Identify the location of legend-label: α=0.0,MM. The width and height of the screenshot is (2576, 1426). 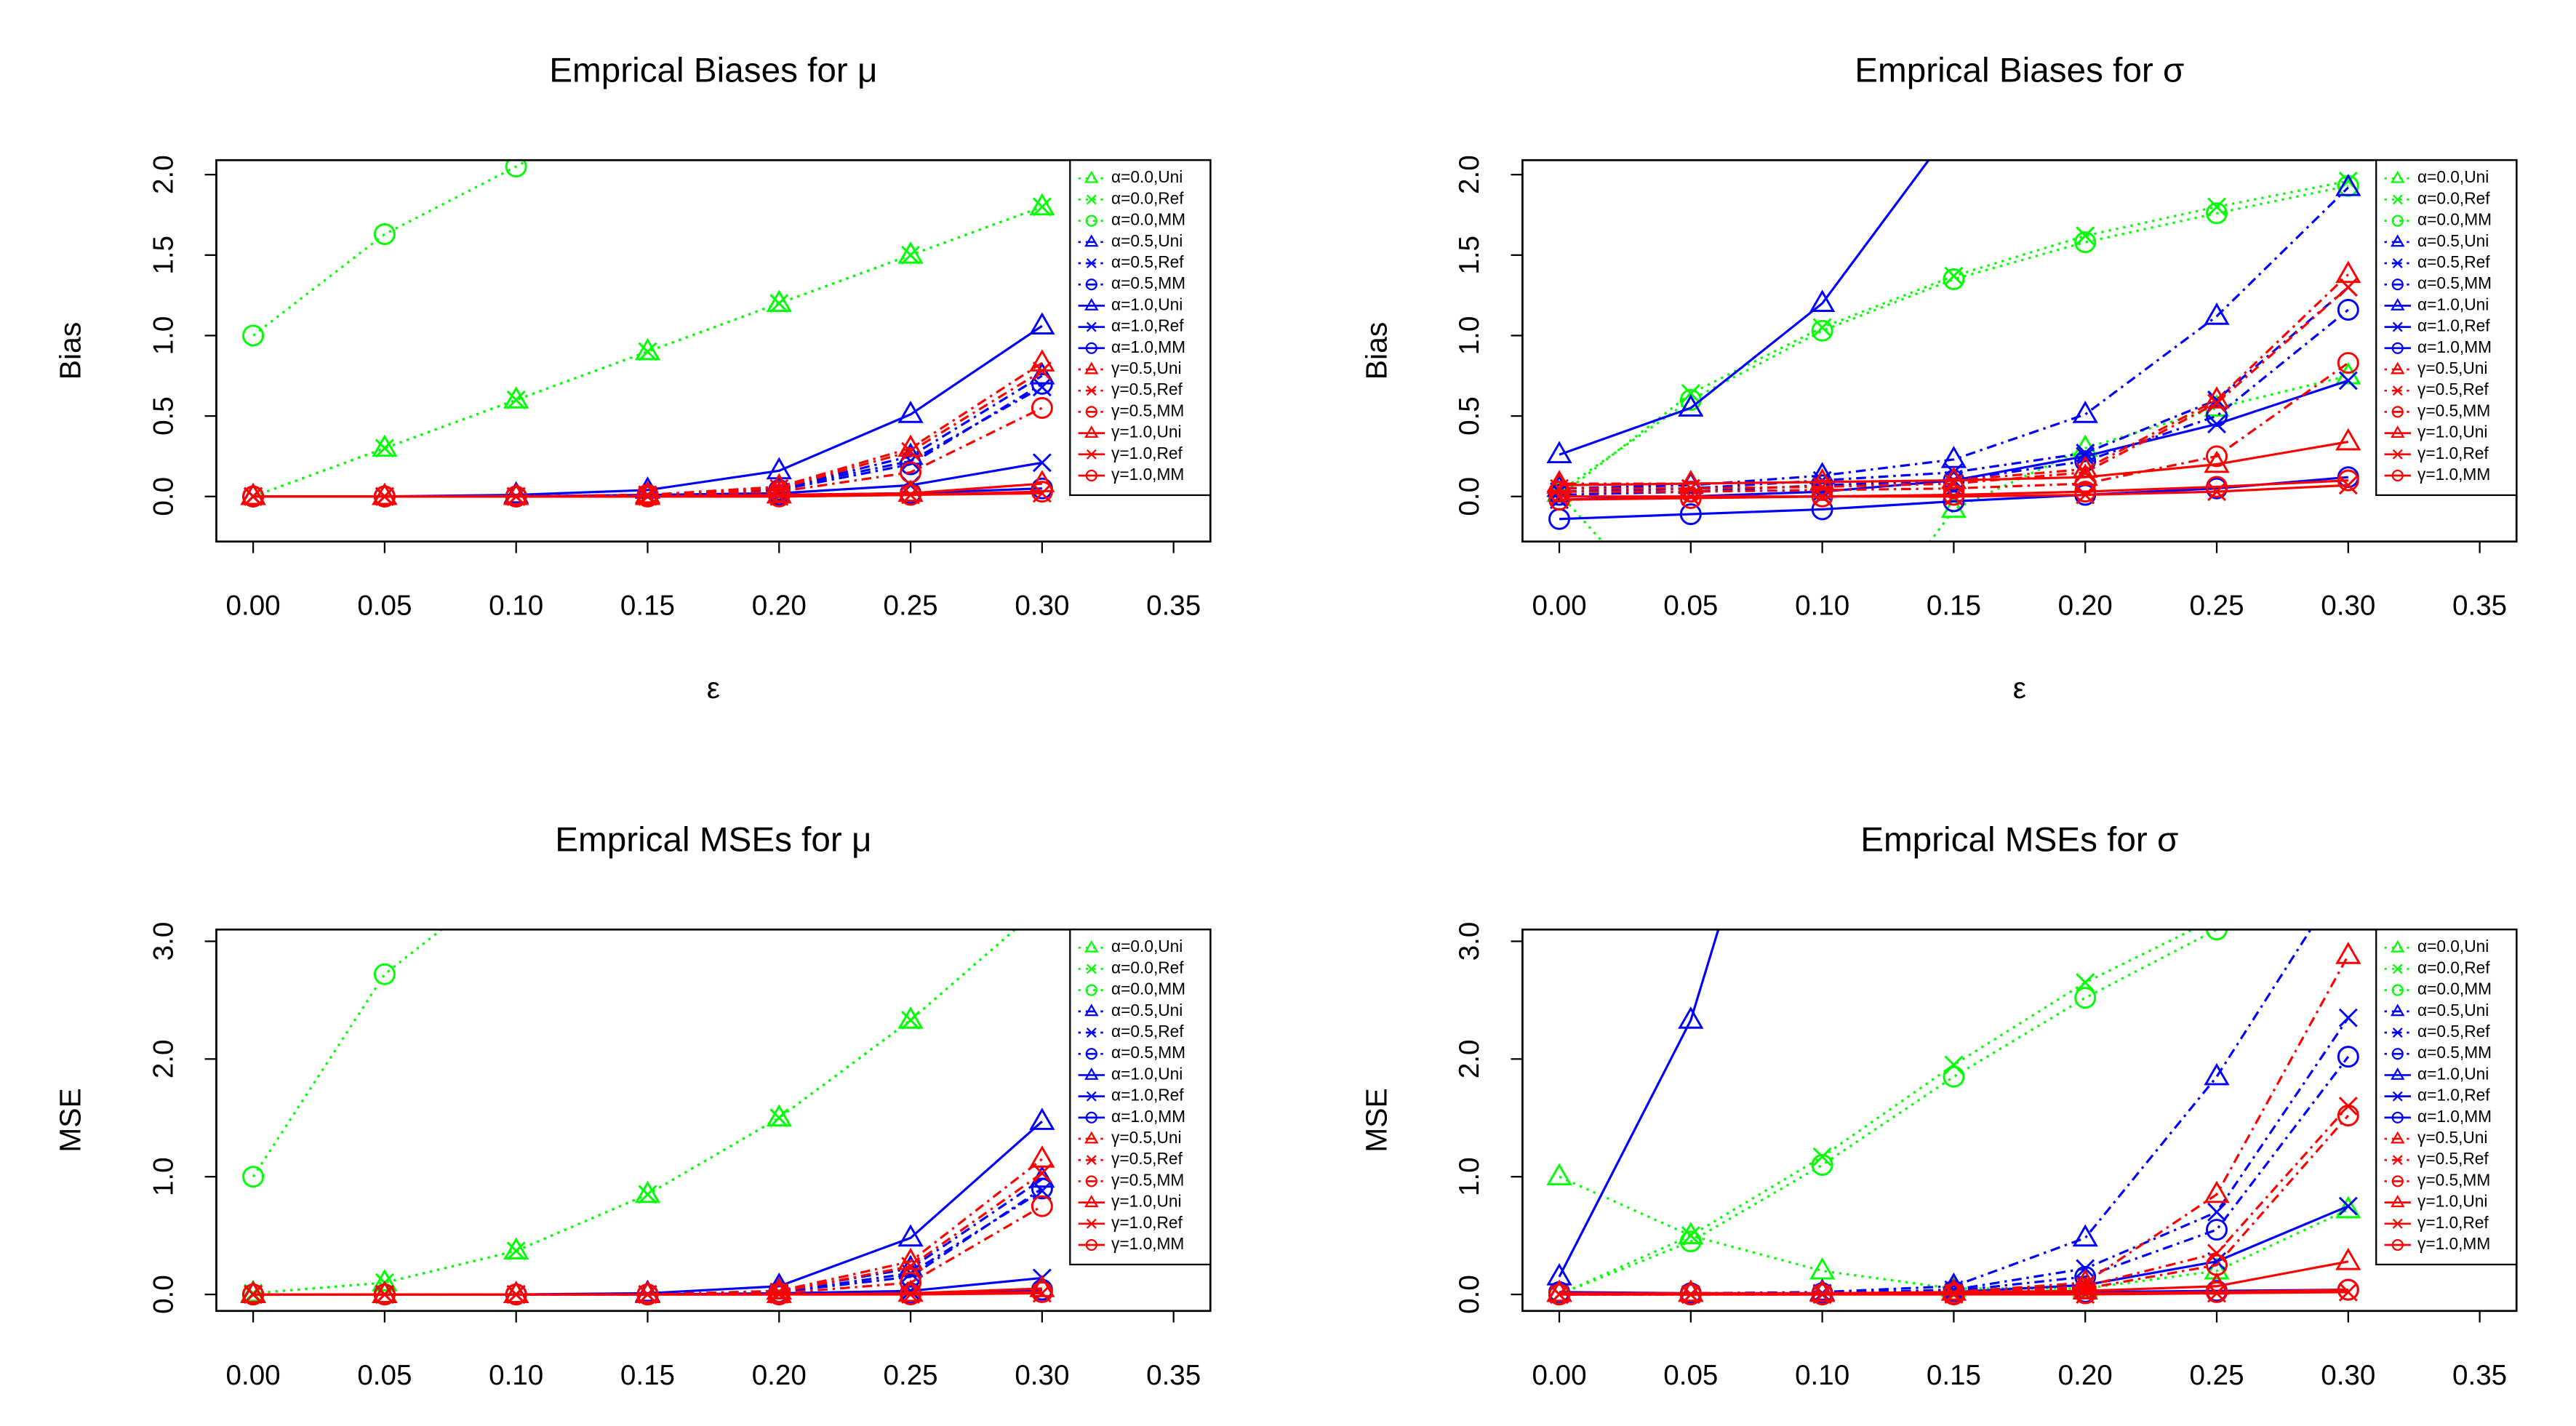
(2454, 219).